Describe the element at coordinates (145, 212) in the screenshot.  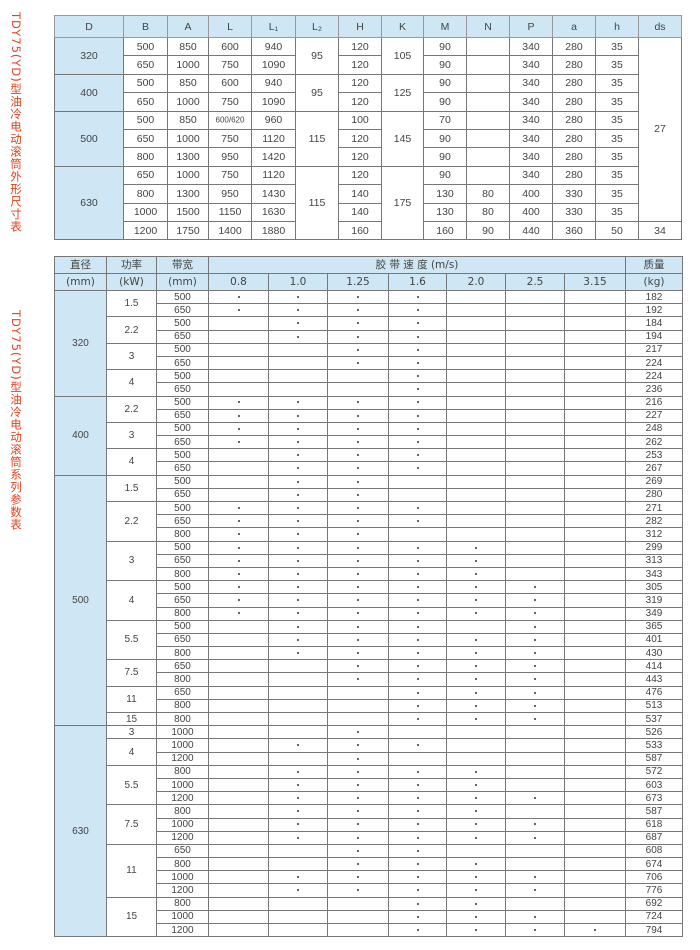
I see `b-cell: 1000` at that location.